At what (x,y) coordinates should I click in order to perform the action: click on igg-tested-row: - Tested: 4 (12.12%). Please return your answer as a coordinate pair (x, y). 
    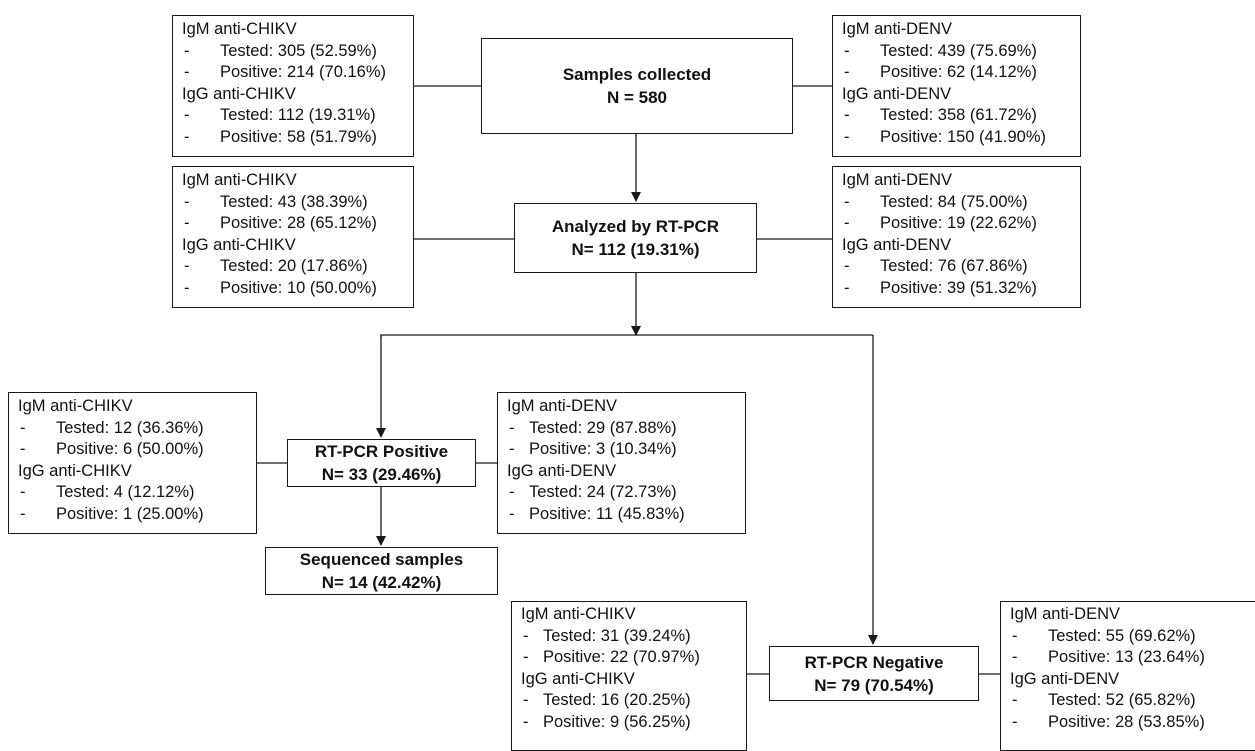
    Looking at the image, I should click on (107, 492).